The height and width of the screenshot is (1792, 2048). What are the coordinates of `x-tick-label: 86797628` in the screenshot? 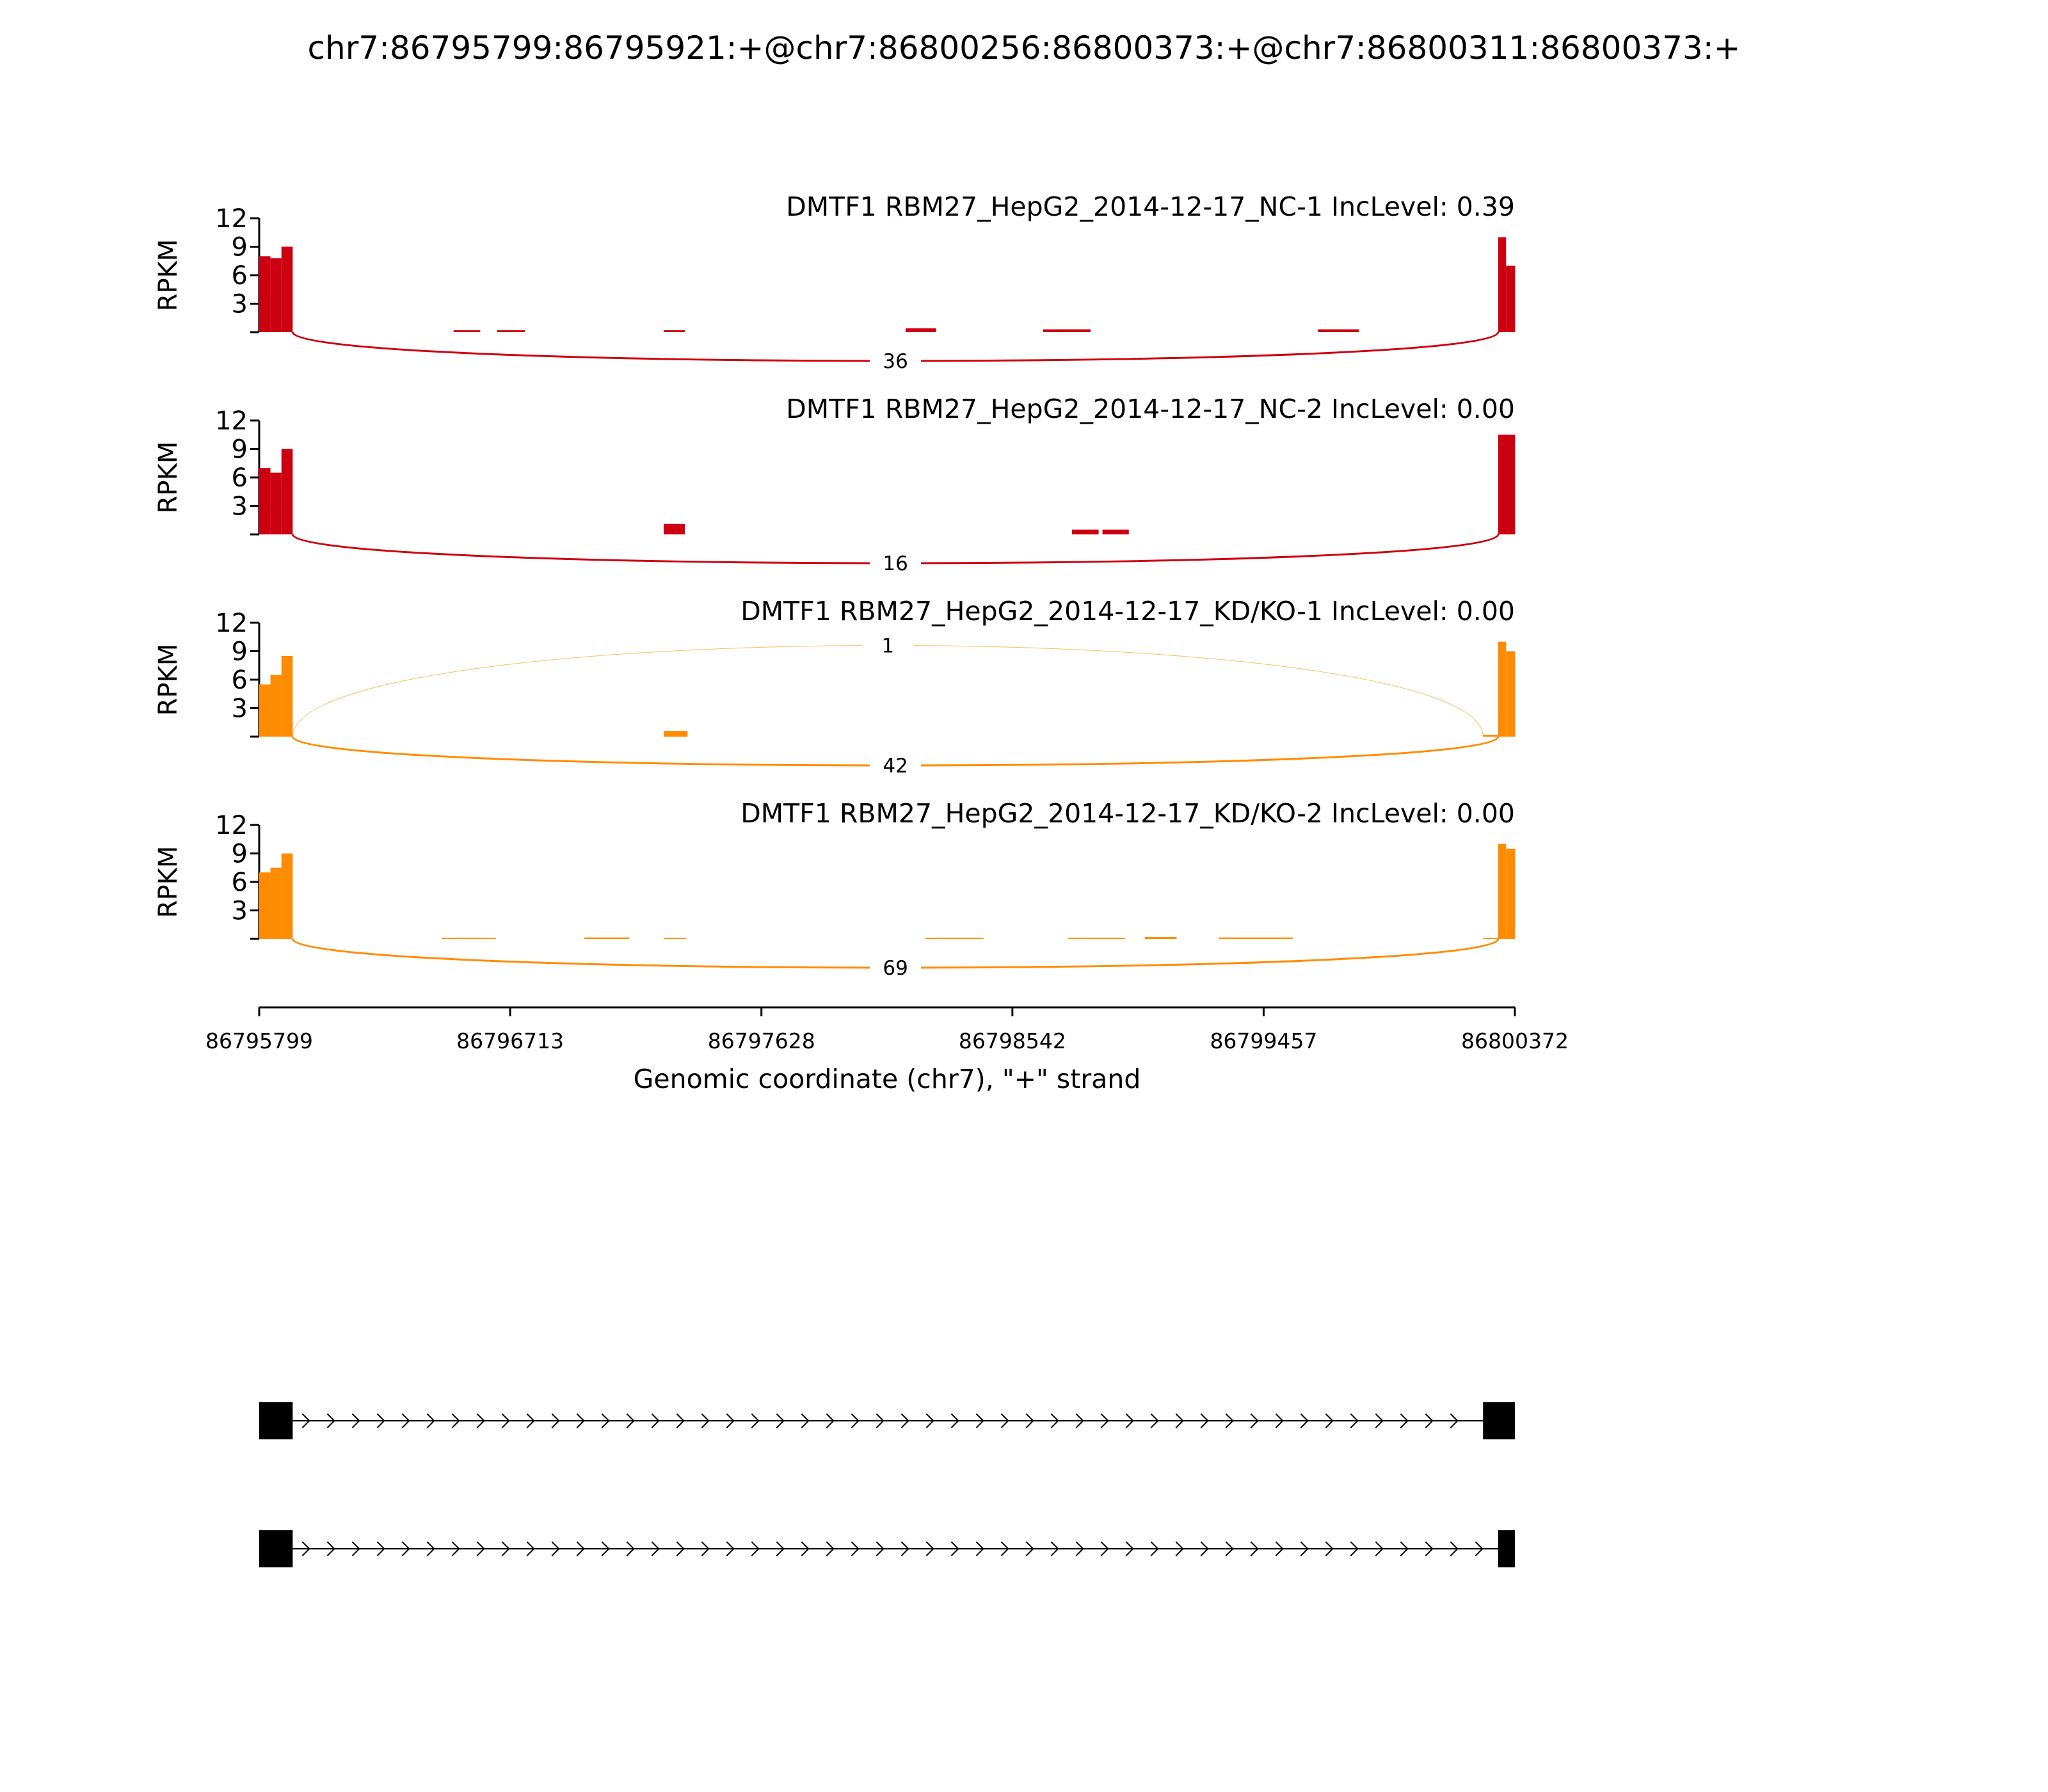 It's located at (761, 1040).